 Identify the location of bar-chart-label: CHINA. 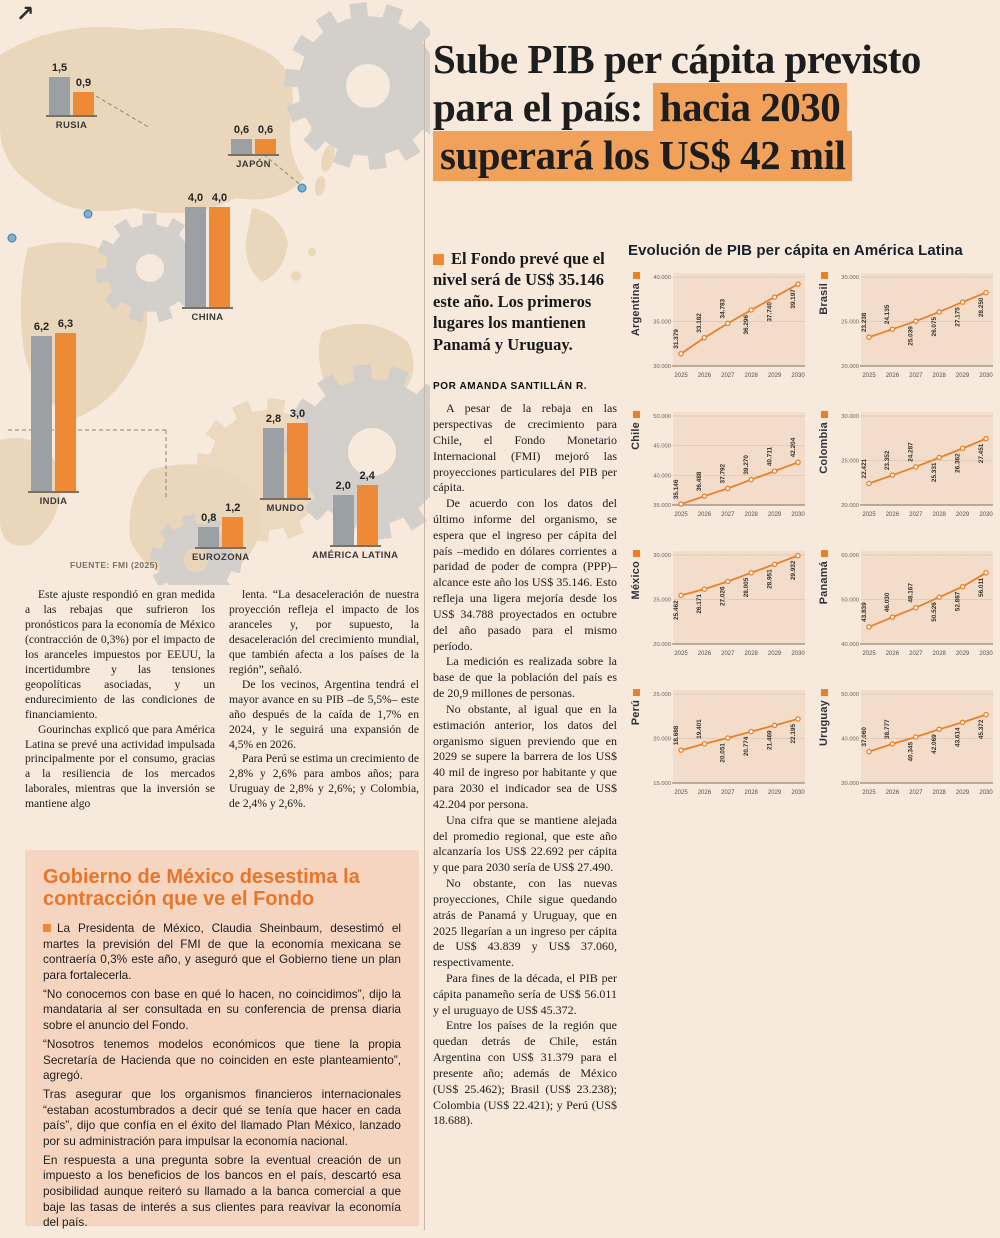
(207, 317).